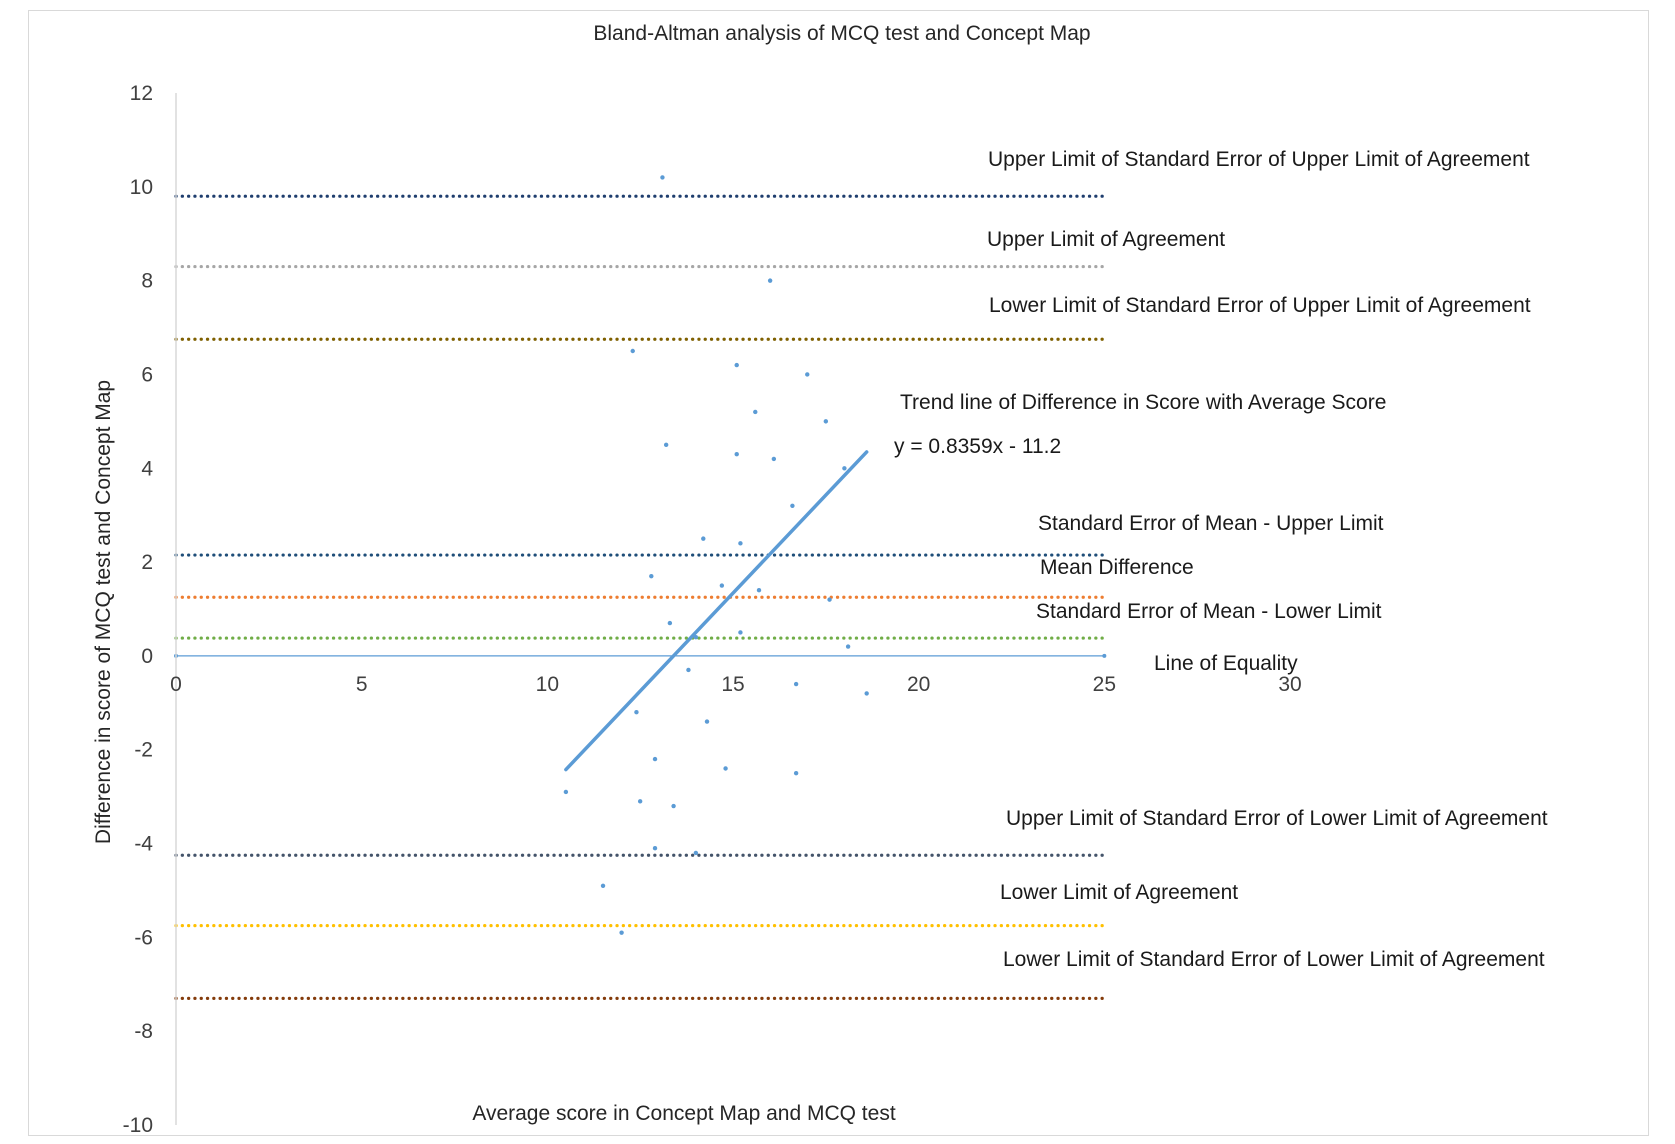 The image size is (1675, 1144). Describe the element at coordinates (1289, 684) in the screenshot. I see `x-tick-label: 30` at that location.